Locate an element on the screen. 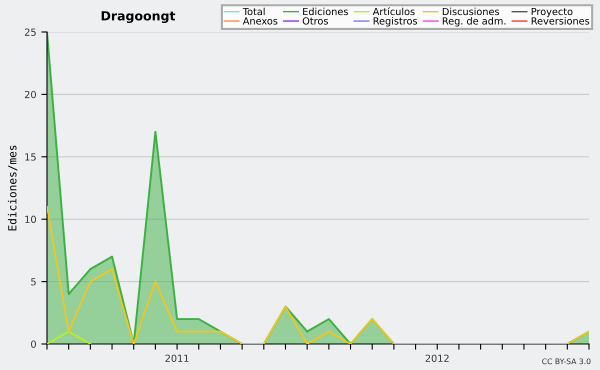 The image size is (600, 370). legend-label: Reg. de adm. is located at coordinates (474, 21).